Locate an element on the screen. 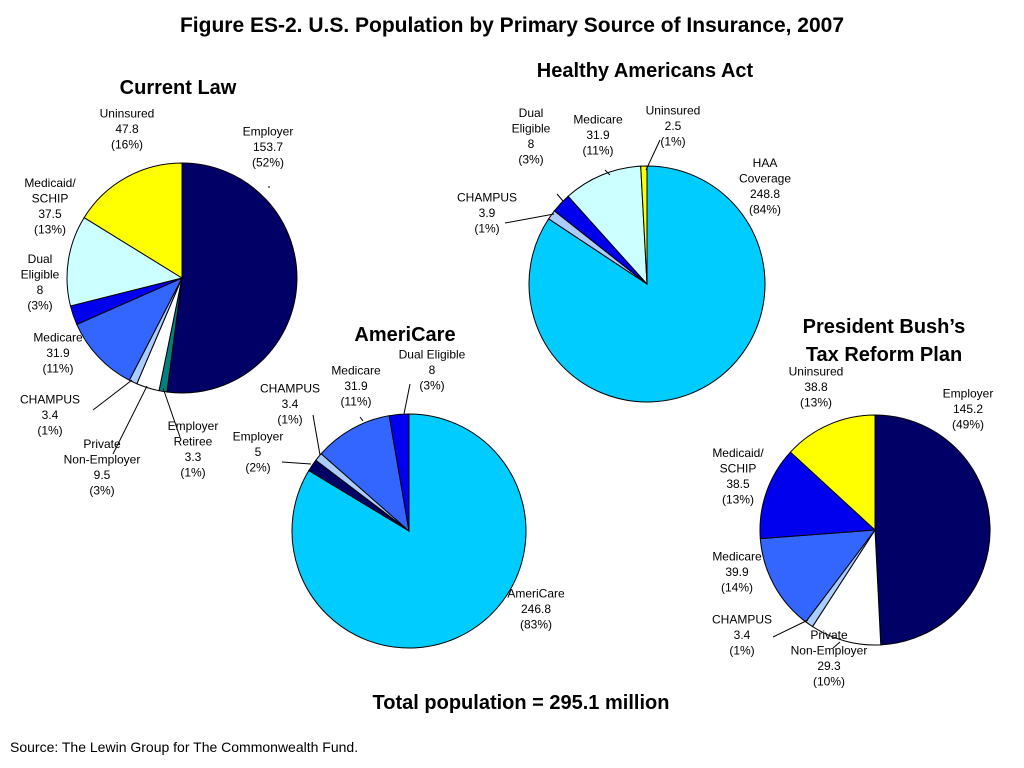 The height and width of the screenshot is (768, 1024). slice-label: AmeriCare 246.8 (83%) is located at coordinates (536, 609).